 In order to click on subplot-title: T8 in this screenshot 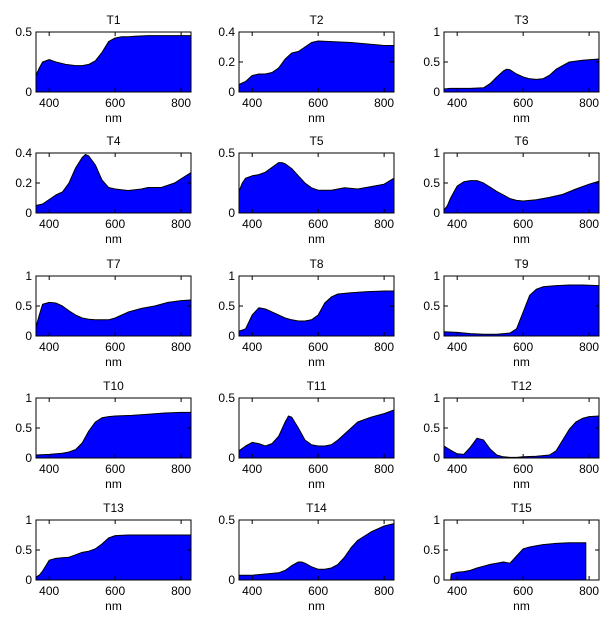, I will do `click(316, 264)`.